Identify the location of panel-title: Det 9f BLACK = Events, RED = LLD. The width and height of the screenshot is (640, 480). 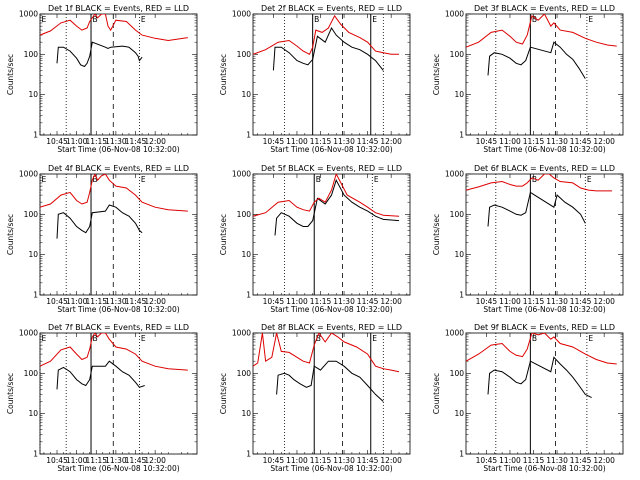
(544, 327).